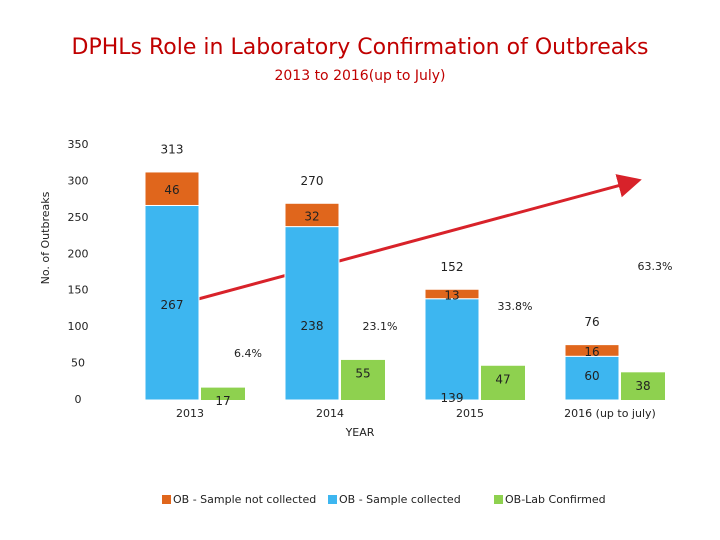 The image size is (720, 540). I want to click on value-label: 267, so click(172, 305).